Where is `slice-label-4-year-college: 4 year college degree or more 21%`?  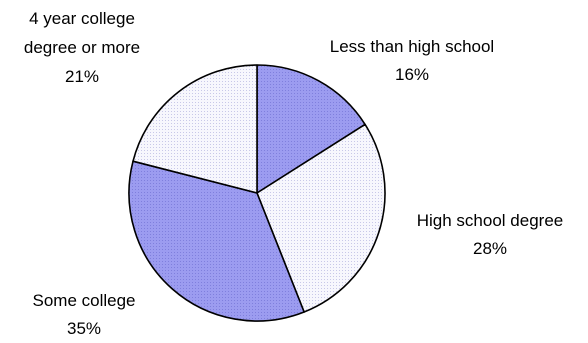
slice-label-4-year-college: 4 year college degree or more 21% is located at coordinates (82, 47).